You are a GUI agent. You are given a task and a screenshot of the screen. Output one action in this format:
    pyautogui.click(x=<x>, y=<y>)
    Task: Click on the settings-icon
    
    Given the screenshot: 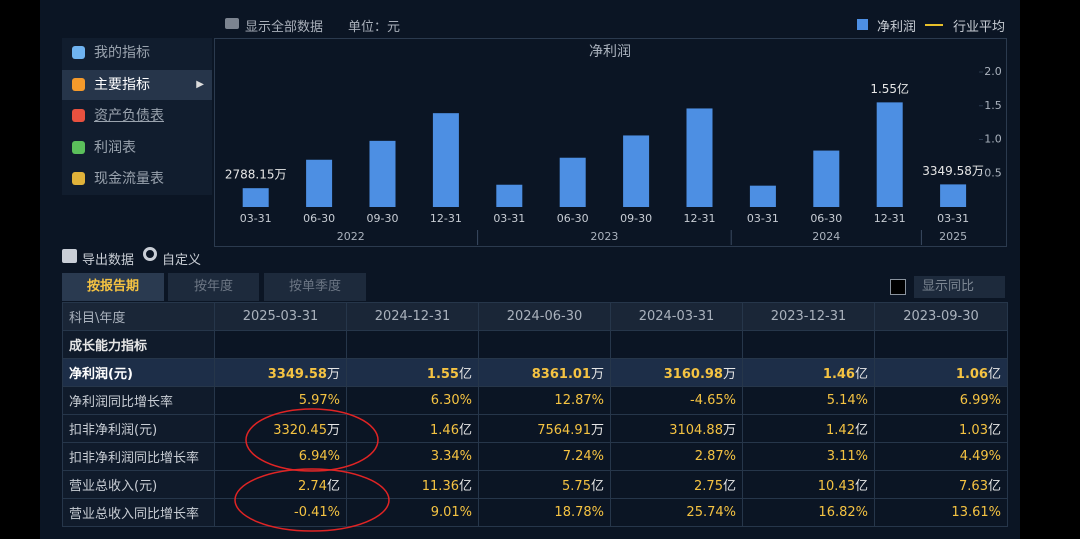 What is the action you would take?
    pyautogui.click(x=150, y=254)
    